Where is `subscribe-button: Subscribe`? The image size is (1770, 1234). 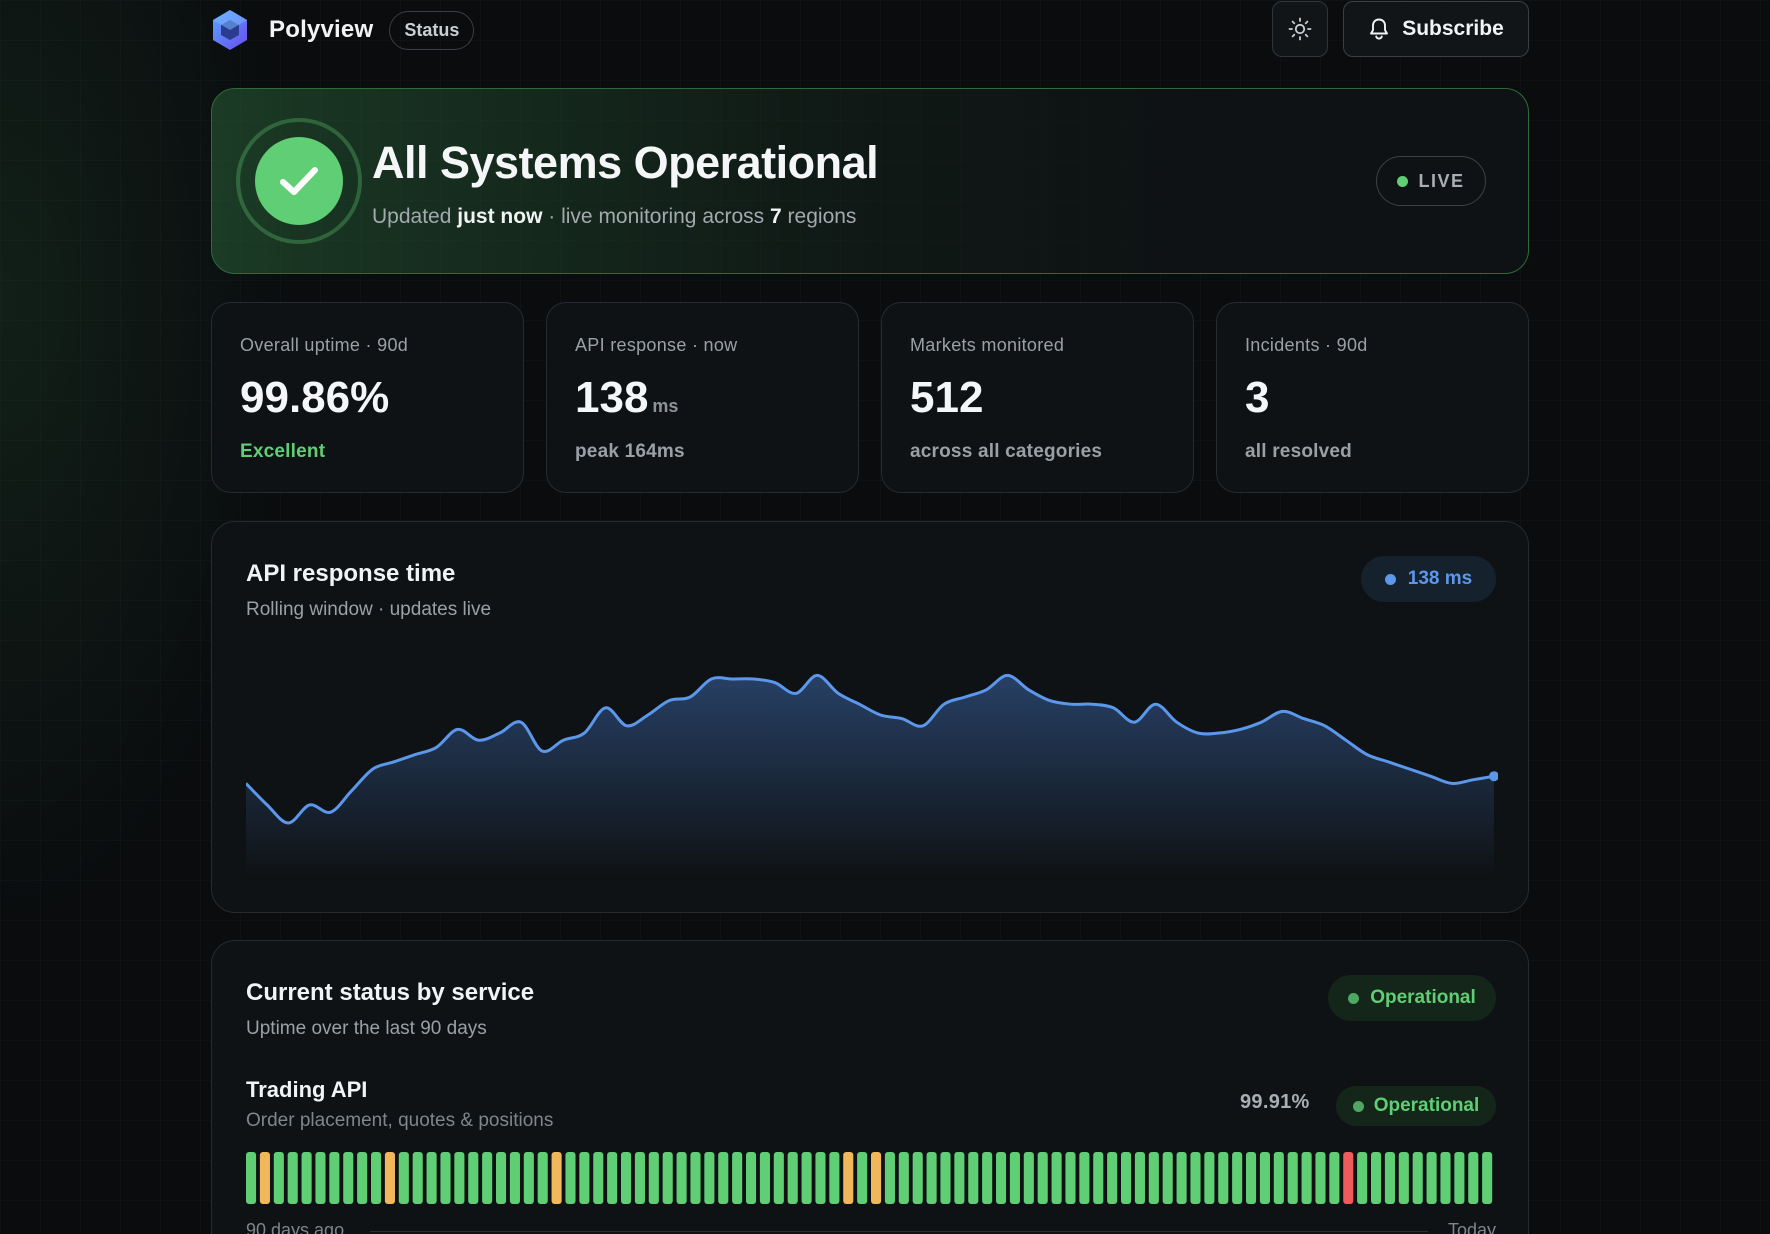 subscribe-button: Subscribe is located at coordinates (1436, 29).